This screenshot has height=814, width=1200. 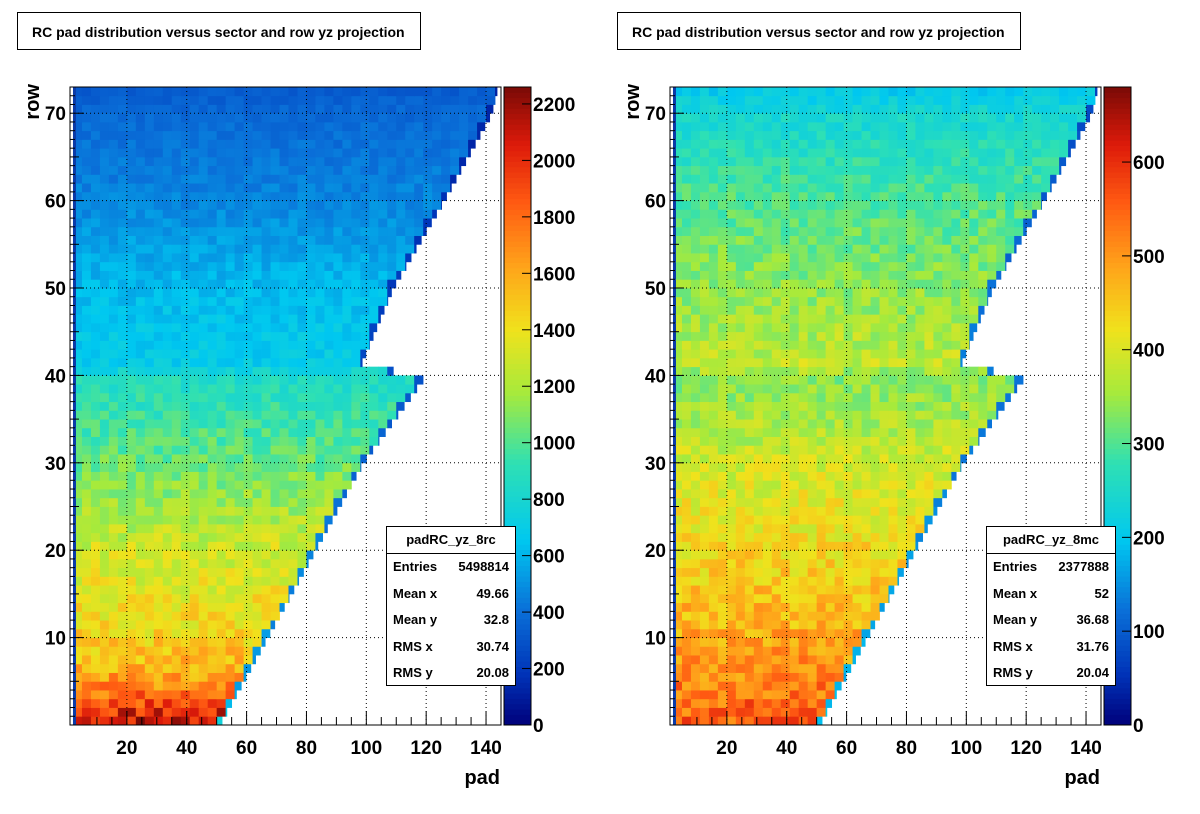 What do you see at coordinates (451, 646) in the screenshot?
I see `stats-rms-x: RMS x 30.74` at bounding box center [451, 646].